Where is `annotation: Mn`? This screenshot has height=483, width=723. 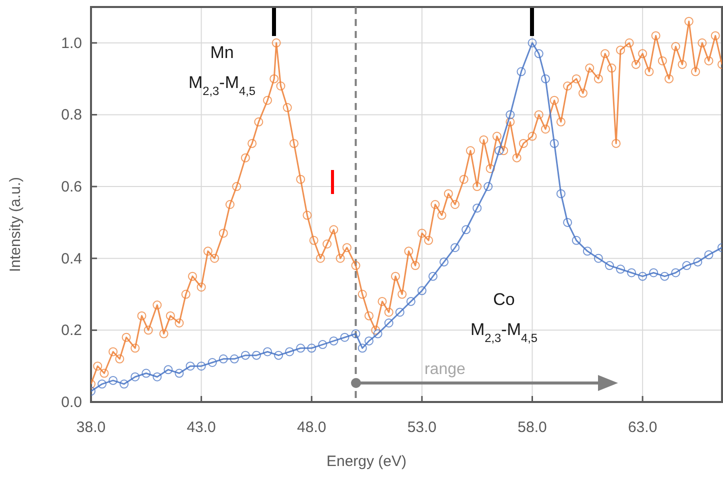
annotation: Mn is located at coordinates (222, 52).